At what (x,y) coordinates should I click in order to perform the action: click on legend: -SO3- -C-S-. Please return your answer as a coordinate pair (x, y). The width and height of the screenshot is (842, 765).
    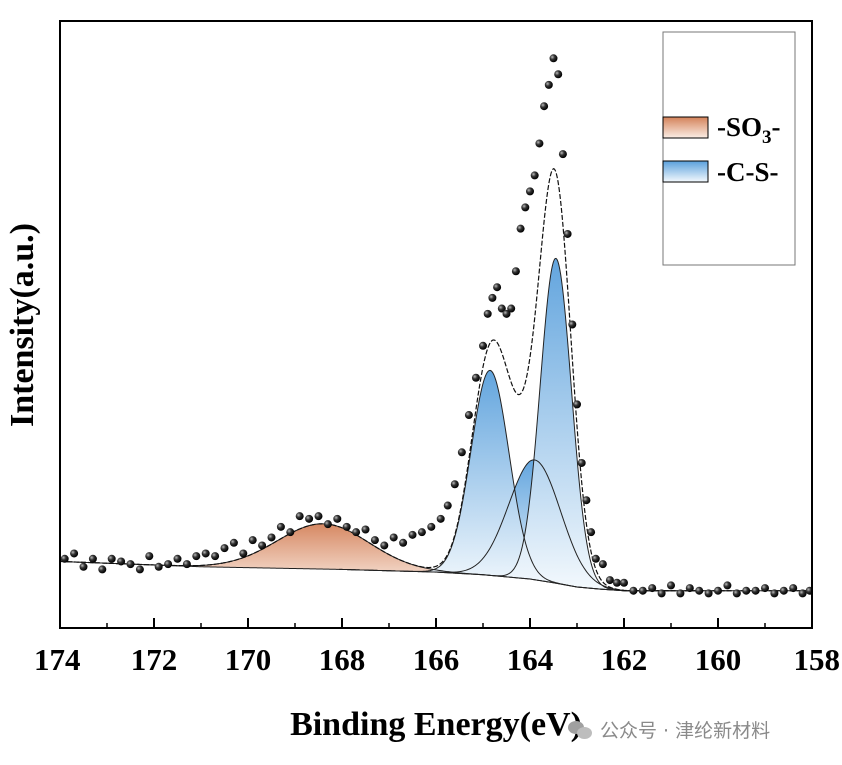
    Looking at the image, I should click on (729, 148).